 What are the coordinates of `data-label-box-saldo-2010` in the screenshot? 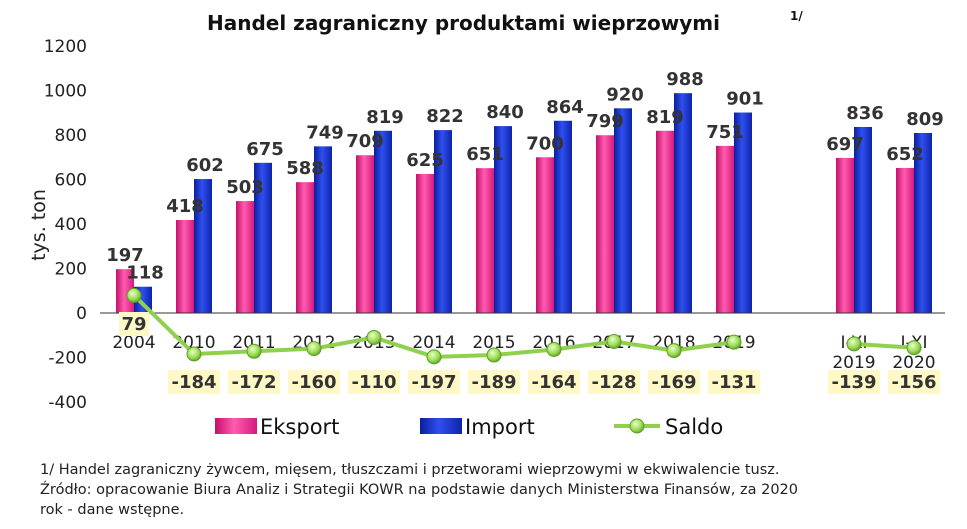 It's located at (194, 382).